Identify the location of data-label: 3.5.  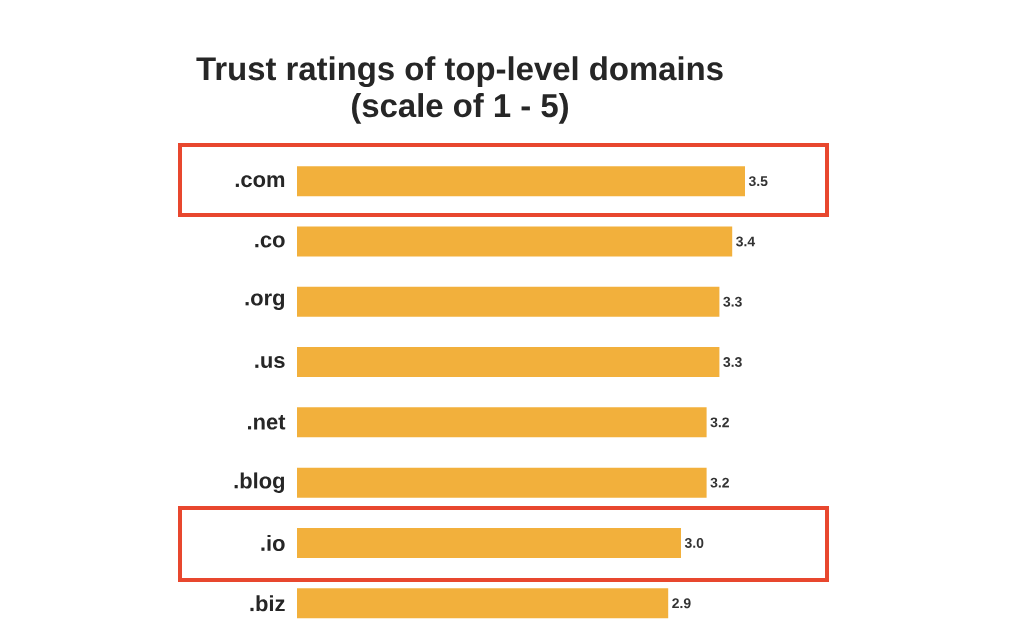
(758, 181).